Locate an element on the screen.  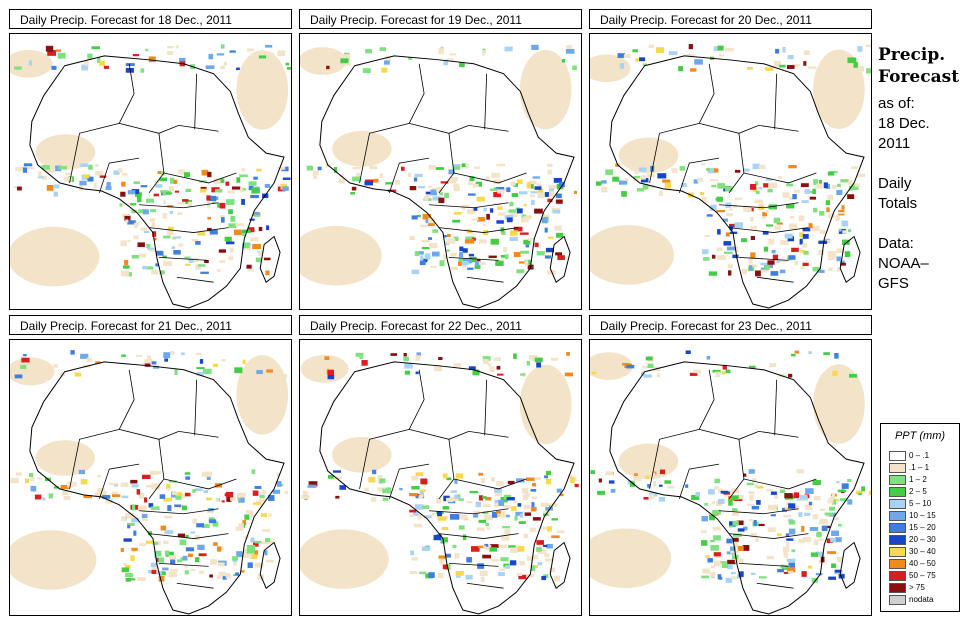
coastline is located at coordinates (157, 182).